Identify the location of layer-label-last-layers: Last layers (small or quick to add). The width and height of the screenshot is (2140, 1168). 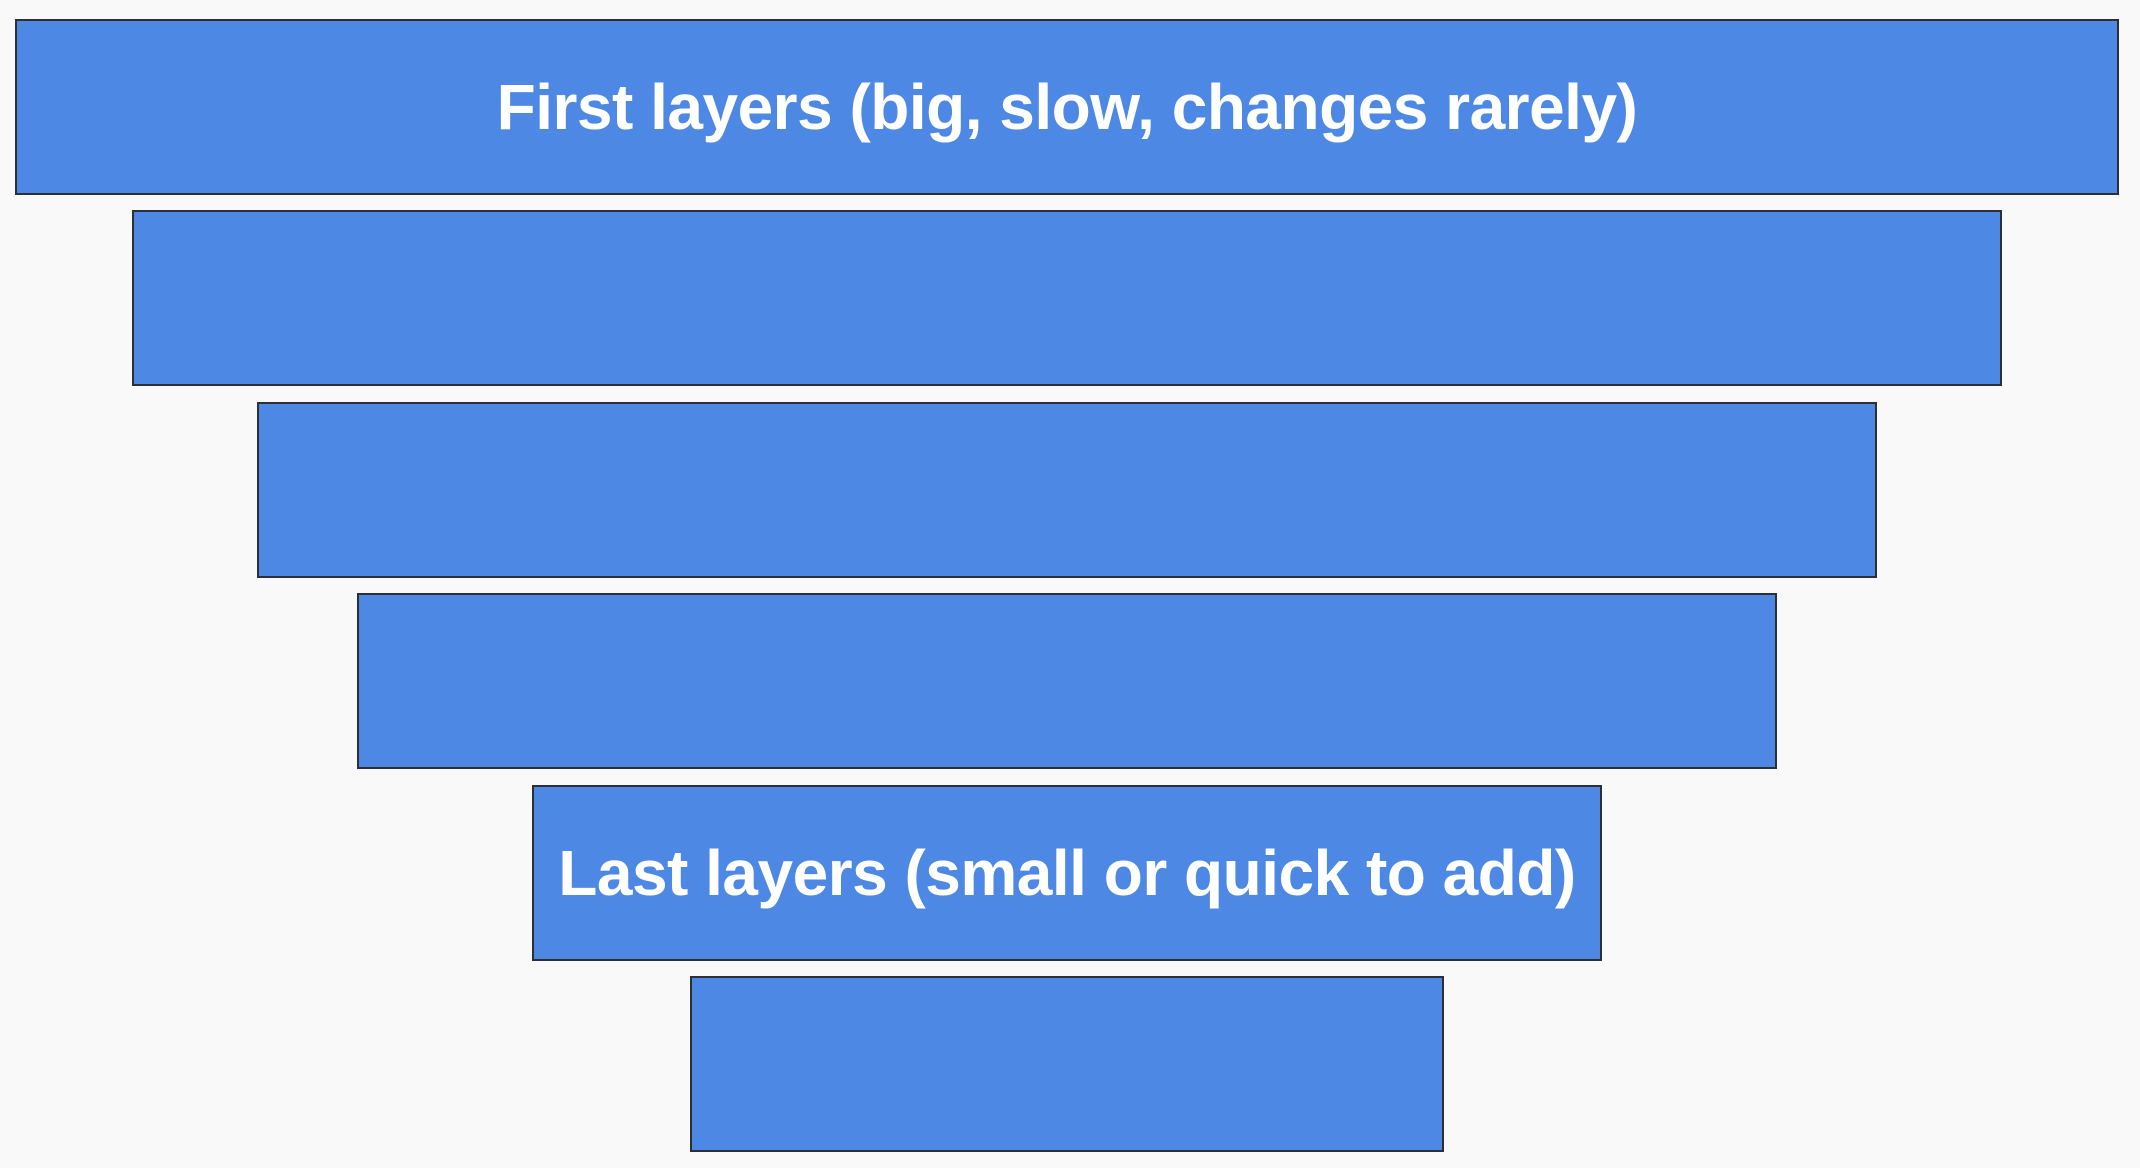
(1067, 873).